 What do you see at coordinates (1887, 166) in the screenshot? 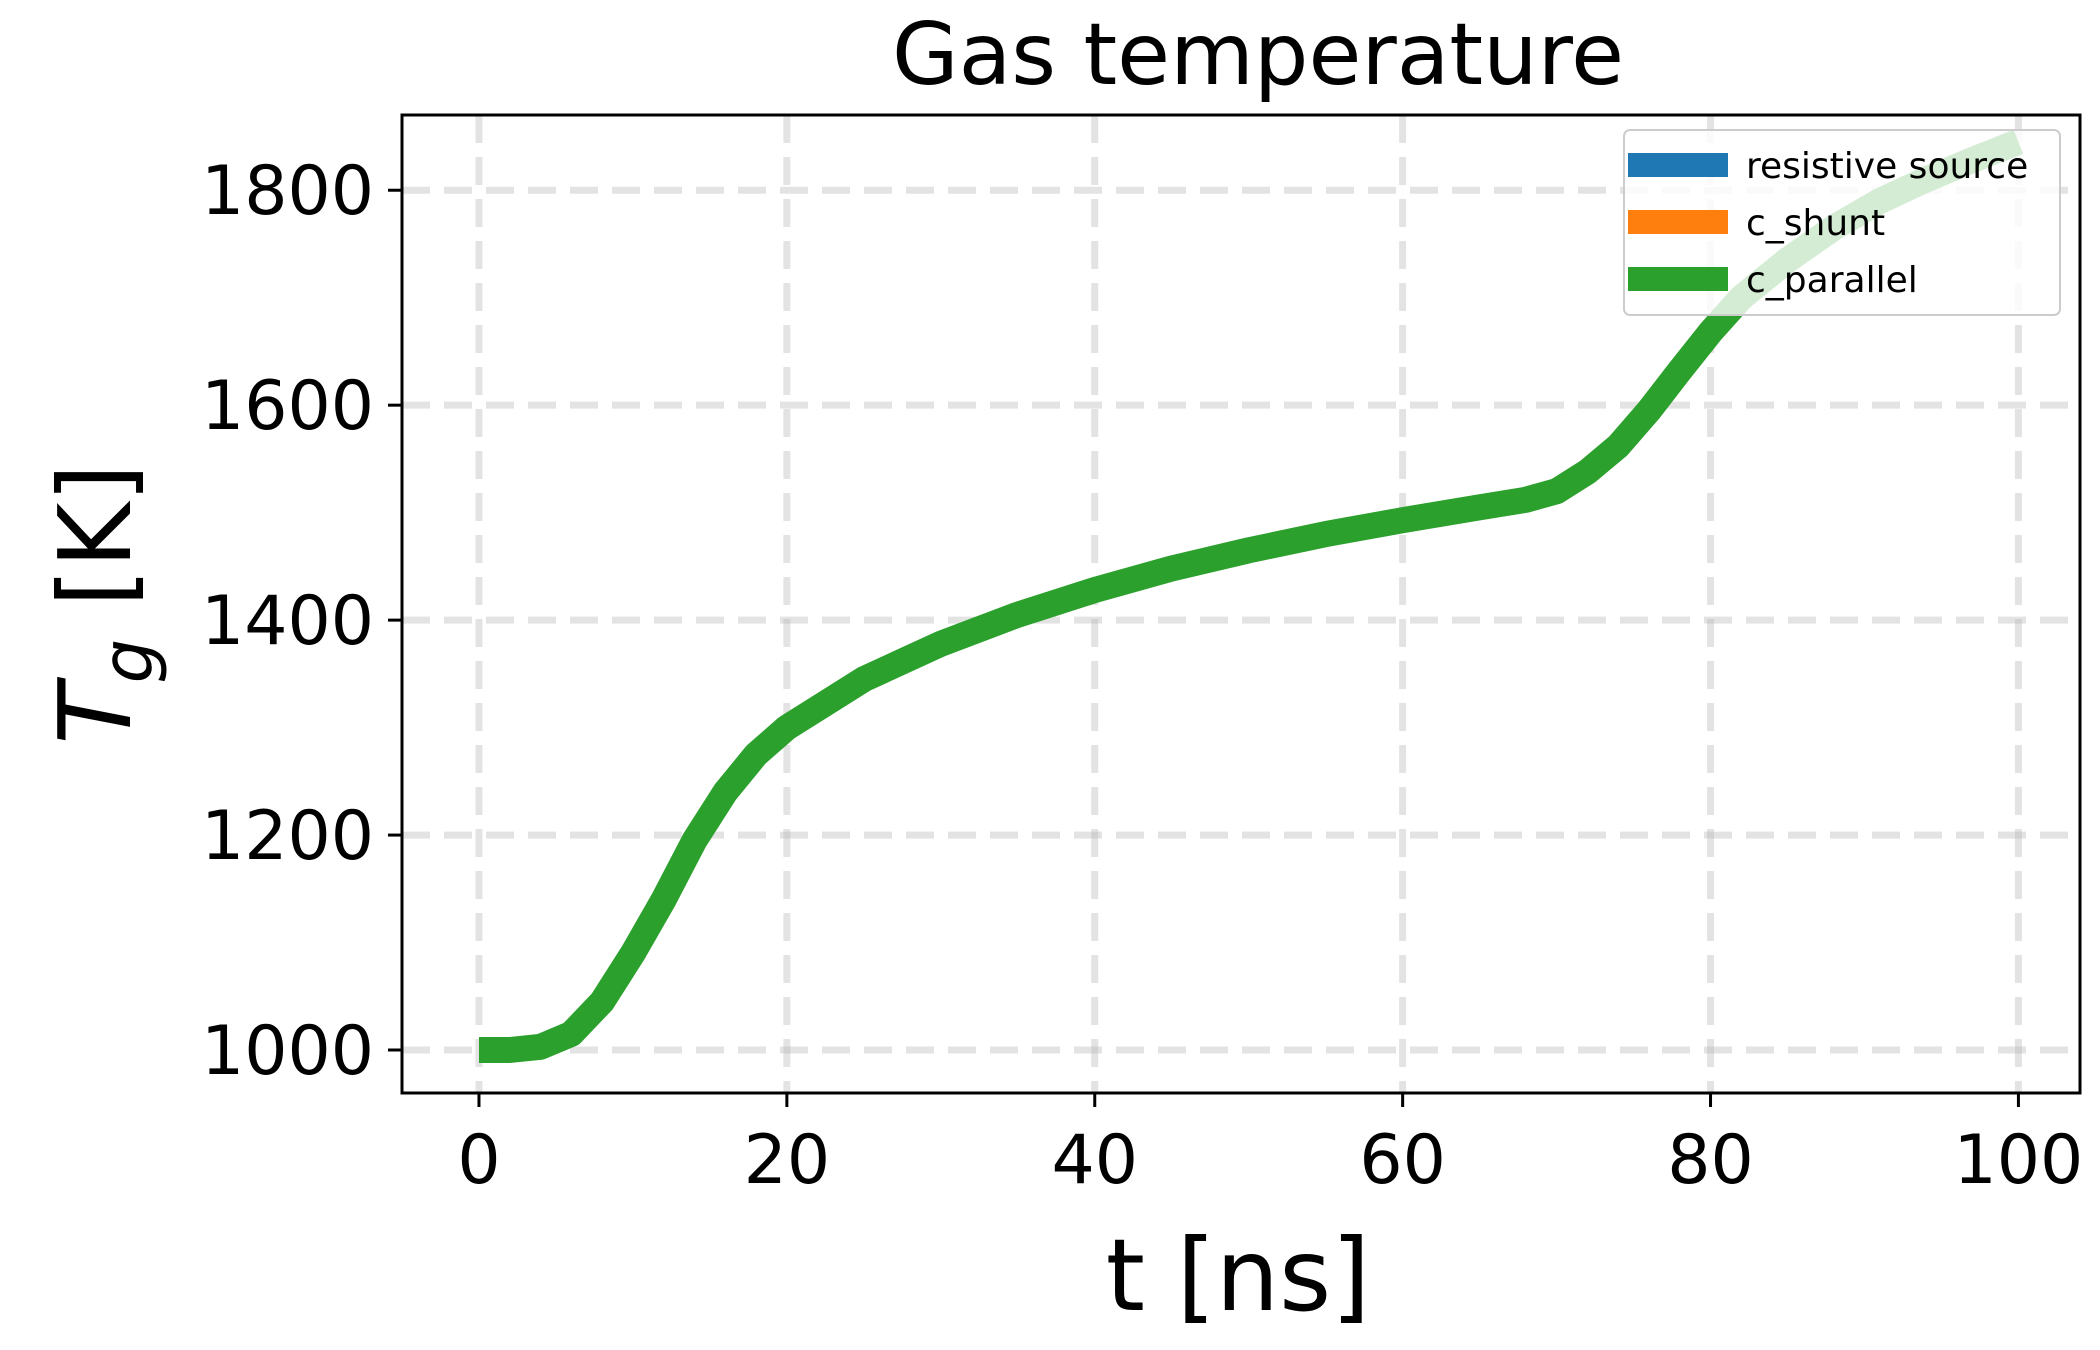
I see `legend-label-resistive-source: resistive source` at bounding box center [1887, 166].